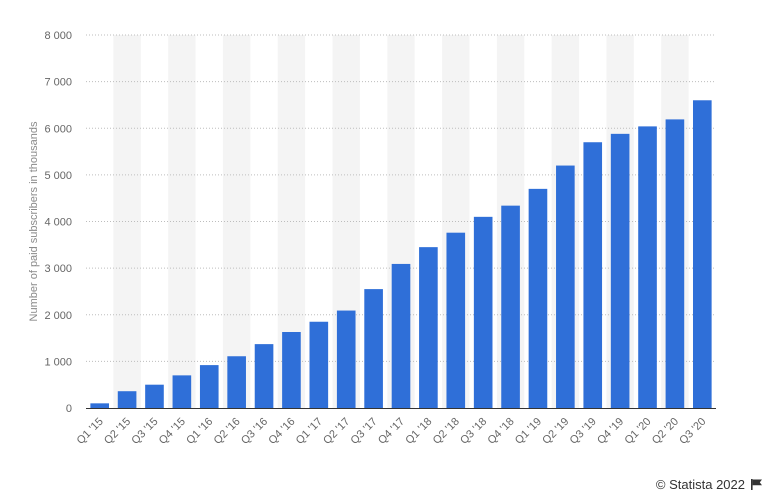  I want to click on credit-text: © Statista 2022, so click(700, 484).